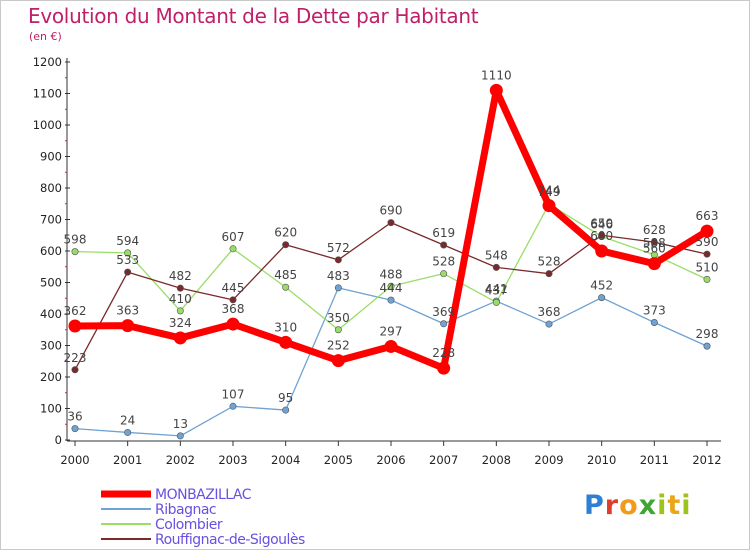 The width and height of the screenshot is (750, 550). Describe the element at coordinates (285, 460) in the screenshot. I see `x-tick-label: 2004` at that location.